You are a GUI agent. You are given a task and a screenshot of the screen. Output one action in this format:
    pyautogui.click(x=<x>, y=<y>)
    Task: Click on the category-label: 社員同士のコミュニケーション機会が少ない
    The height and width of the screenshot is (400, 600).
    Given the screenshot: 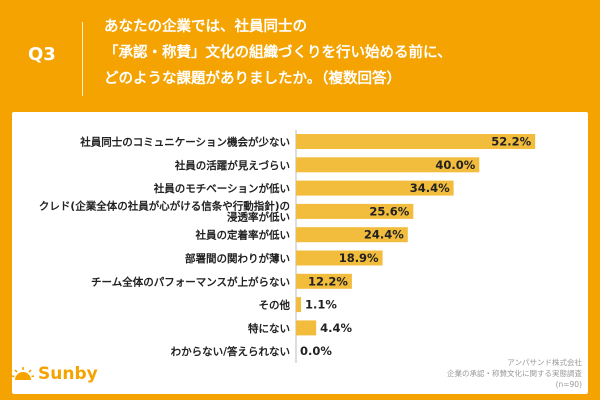 What is the action you would take?
    pyautogui.click(x=184, y=142)
    